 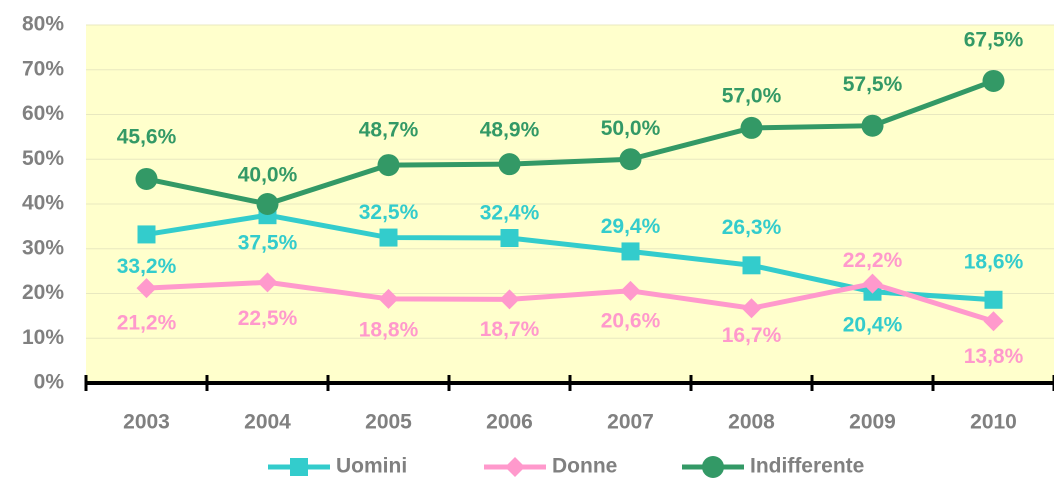 I want to click on data-label: 26,3%, so click(x=752, y=227).